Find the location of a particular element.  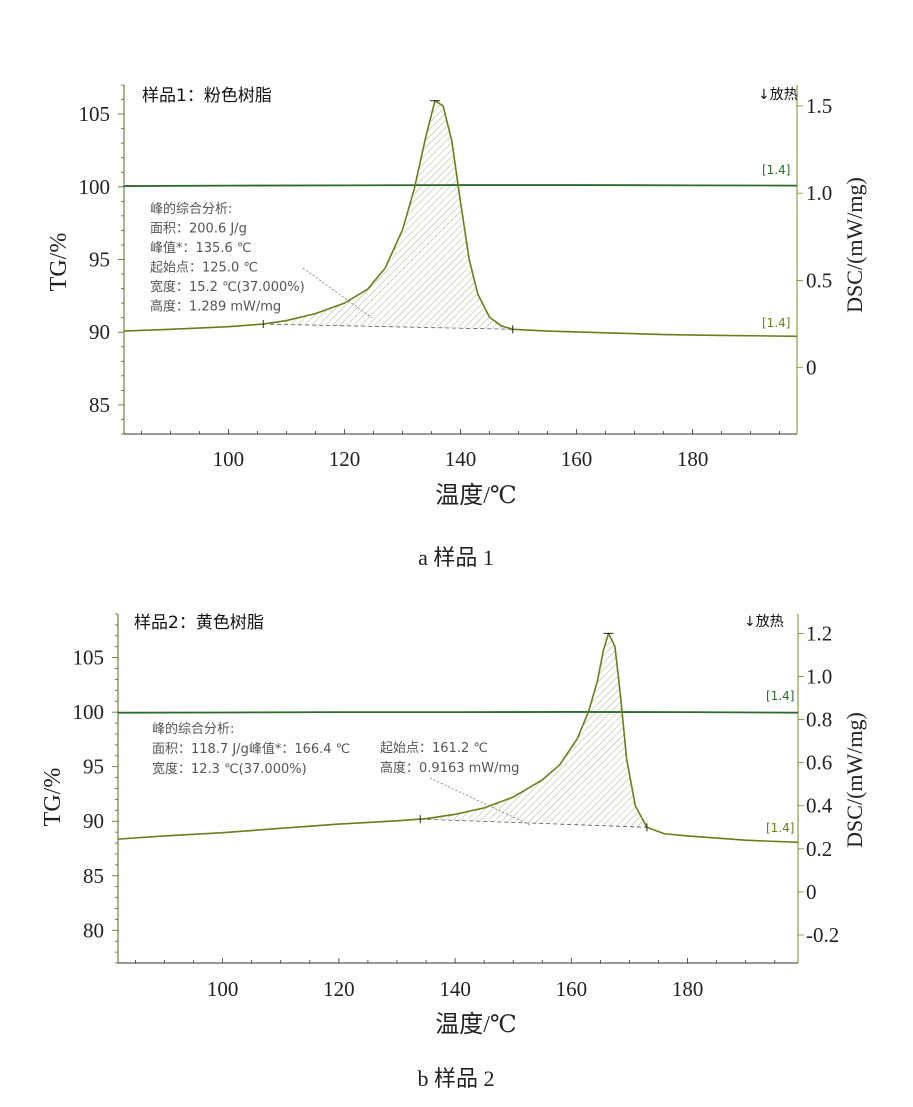

y-right-tick-label: 0.6 is located at coordinates (819, 763).